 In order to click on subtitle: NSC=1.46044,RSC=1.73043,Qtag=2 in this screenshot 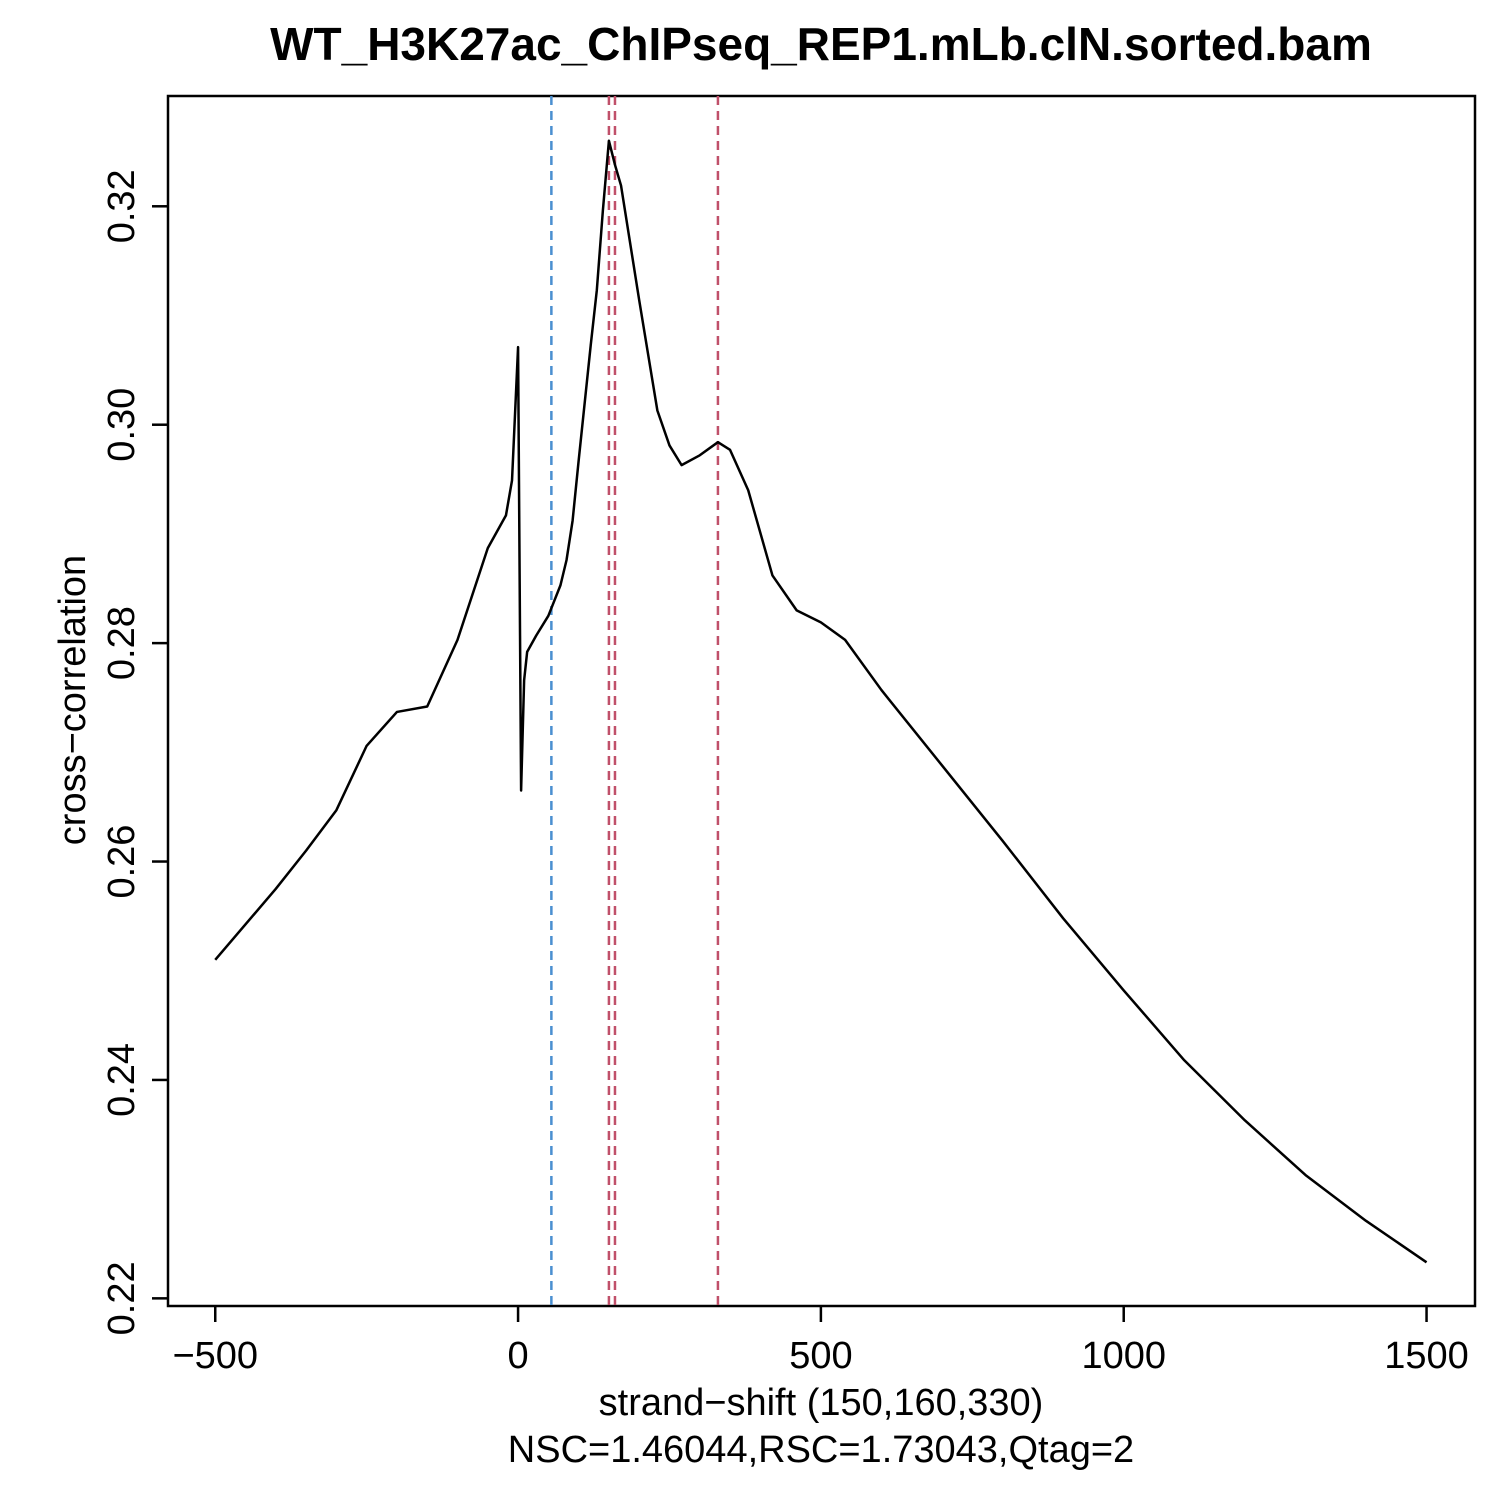, I will do `click(821, 1450)`.